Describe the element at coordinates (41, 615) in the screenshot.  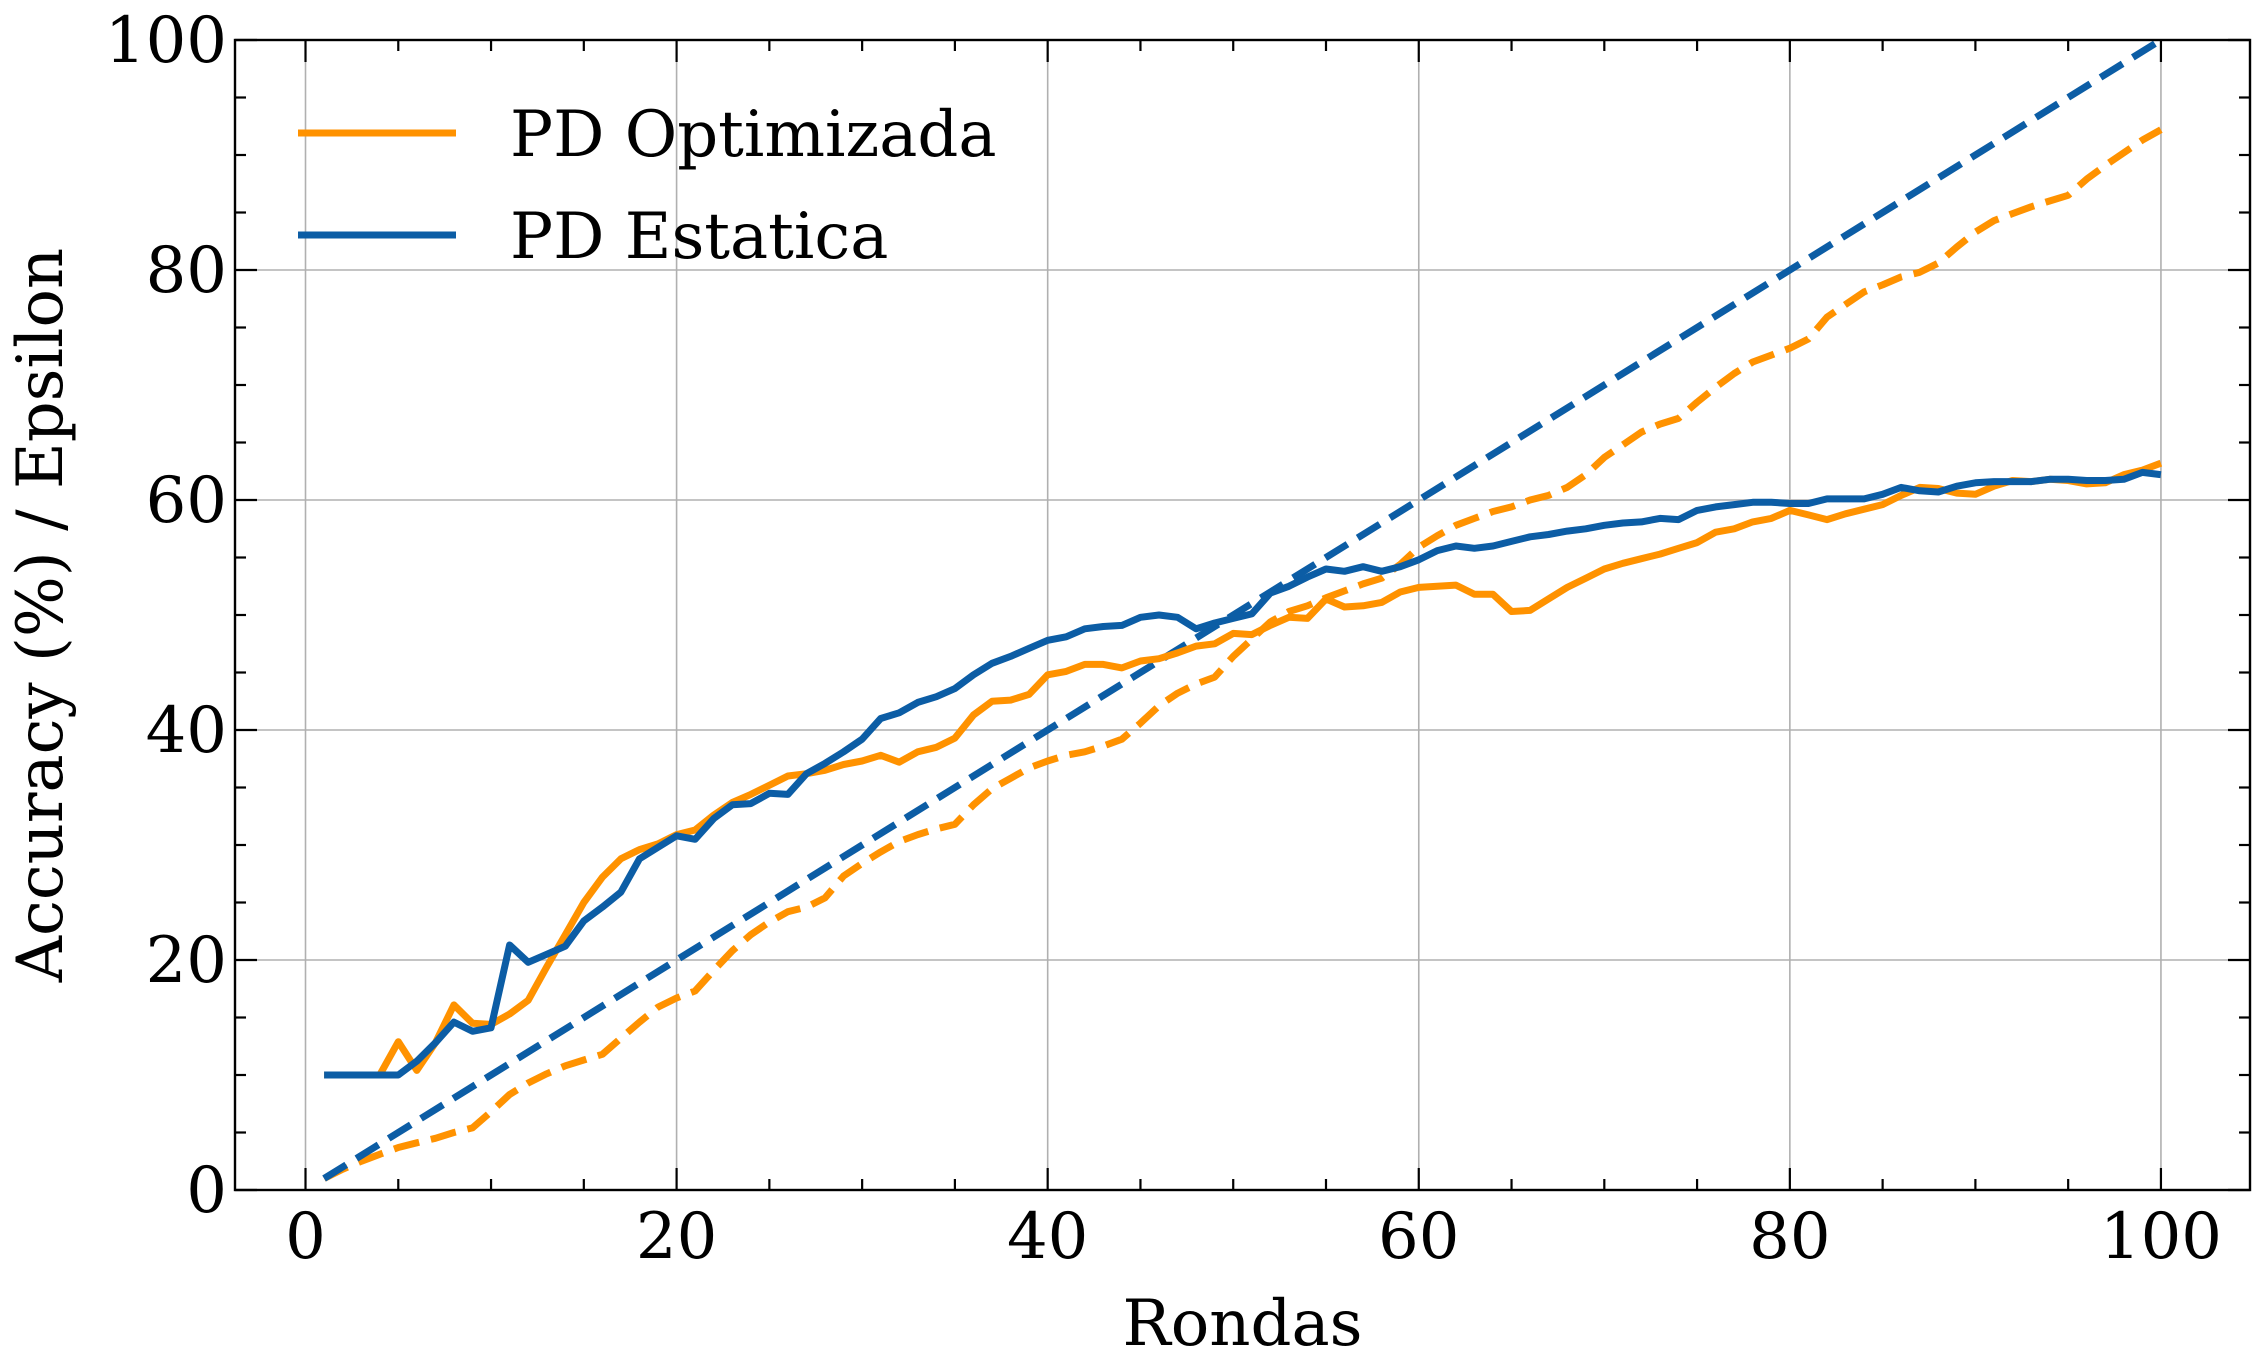
I see `y-axis-title: Accuracy (%) / Epsilon` at that location.